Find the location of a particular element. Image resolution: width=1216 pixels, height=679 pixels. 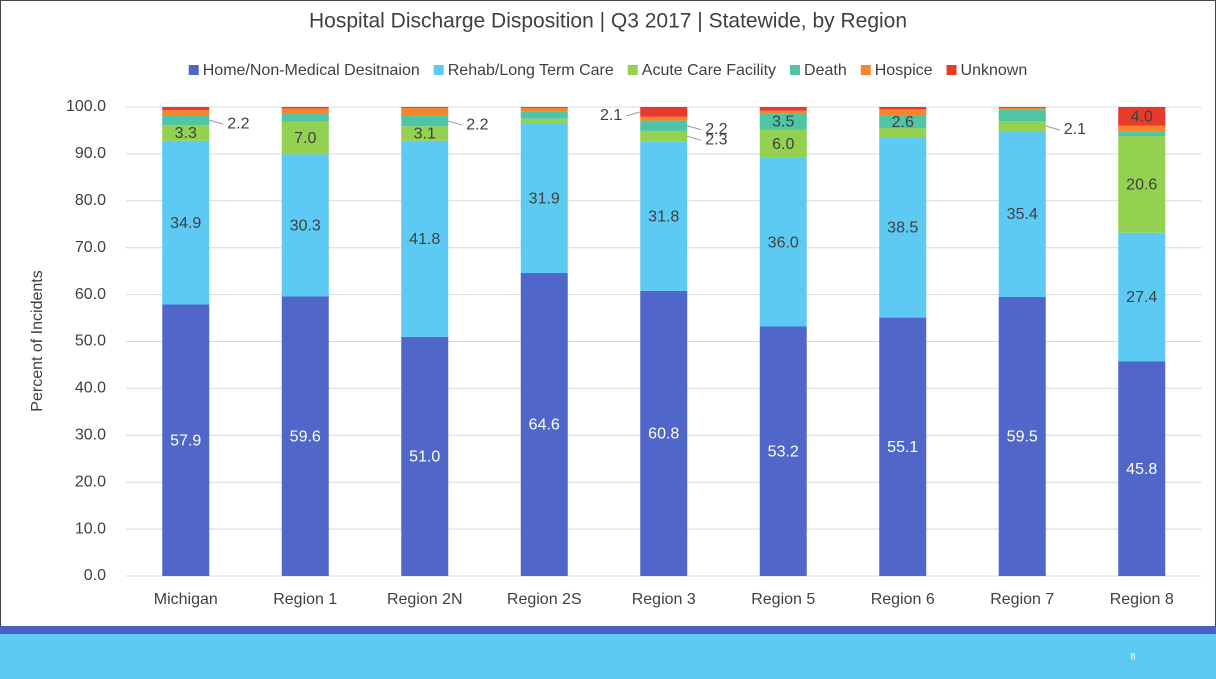

legend-label: Acute Care Facility is located at coordinates (709, 70).